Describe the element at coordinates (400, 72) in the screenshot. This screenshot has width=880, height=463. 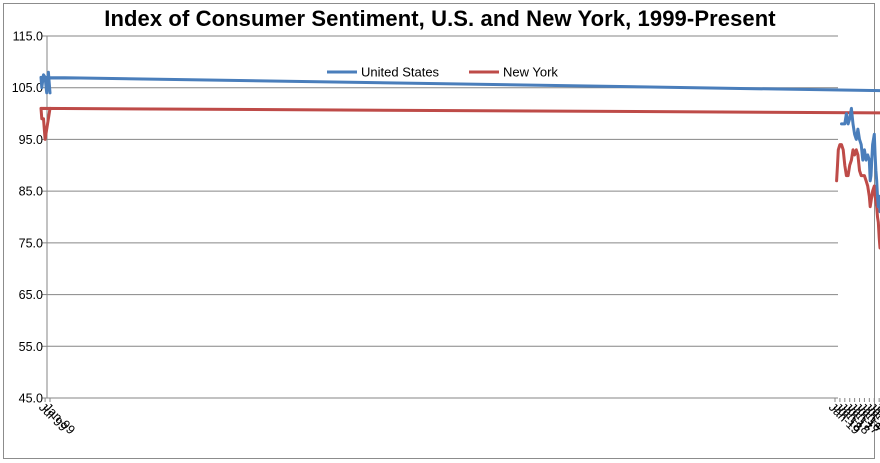
I see `legend-label: United States` at that location.